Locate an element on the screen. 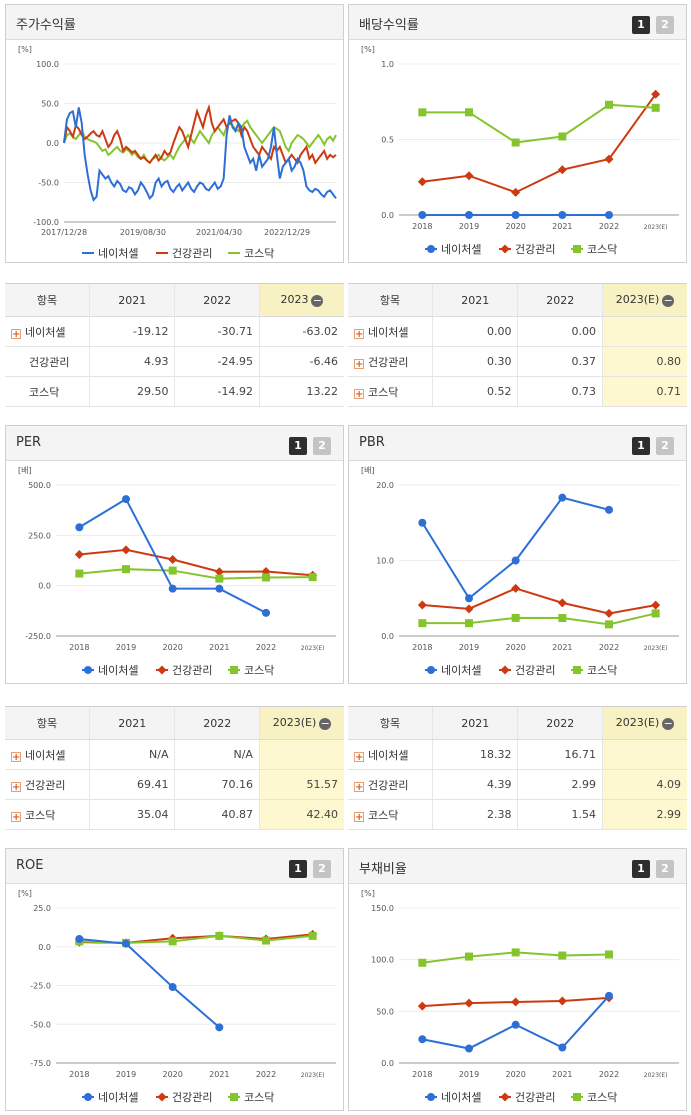 The image size is (691, 1115). table-cell: 29.50 is located at coordinates (131, 391).